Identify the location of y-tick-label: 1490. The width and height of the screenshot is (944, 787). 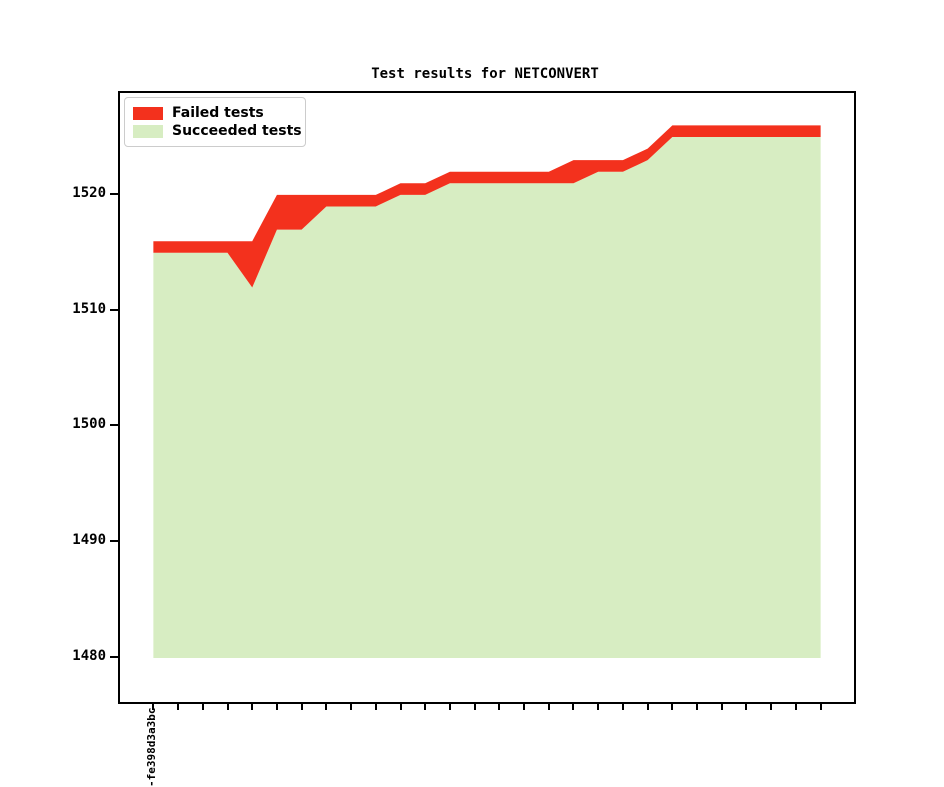
(89, 540).